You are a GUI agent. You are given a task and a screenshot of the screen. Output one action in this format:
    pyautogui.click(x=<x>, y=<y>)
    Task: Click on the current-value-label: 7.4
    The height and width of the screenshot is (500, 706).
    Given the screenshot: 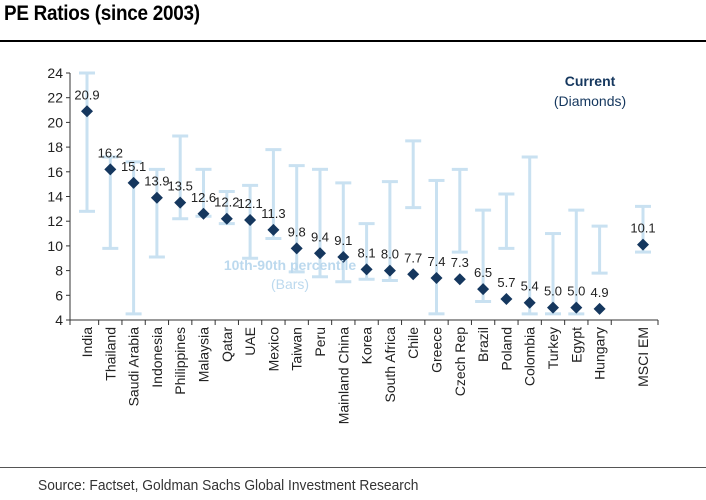 What is the action you would take?
    pyautogui.click(x=436, y=261)
    